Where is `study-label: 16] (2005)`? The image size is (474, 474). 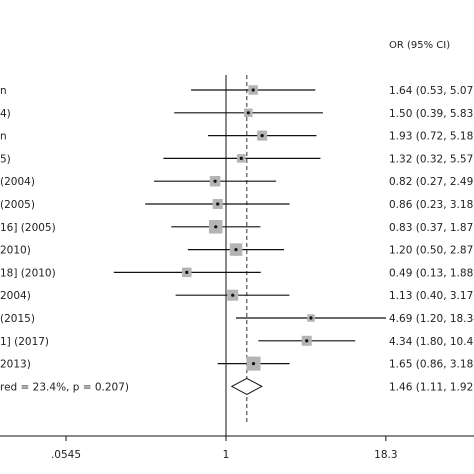
study-label: 16] (2005) is located at coordinates (28, 228).